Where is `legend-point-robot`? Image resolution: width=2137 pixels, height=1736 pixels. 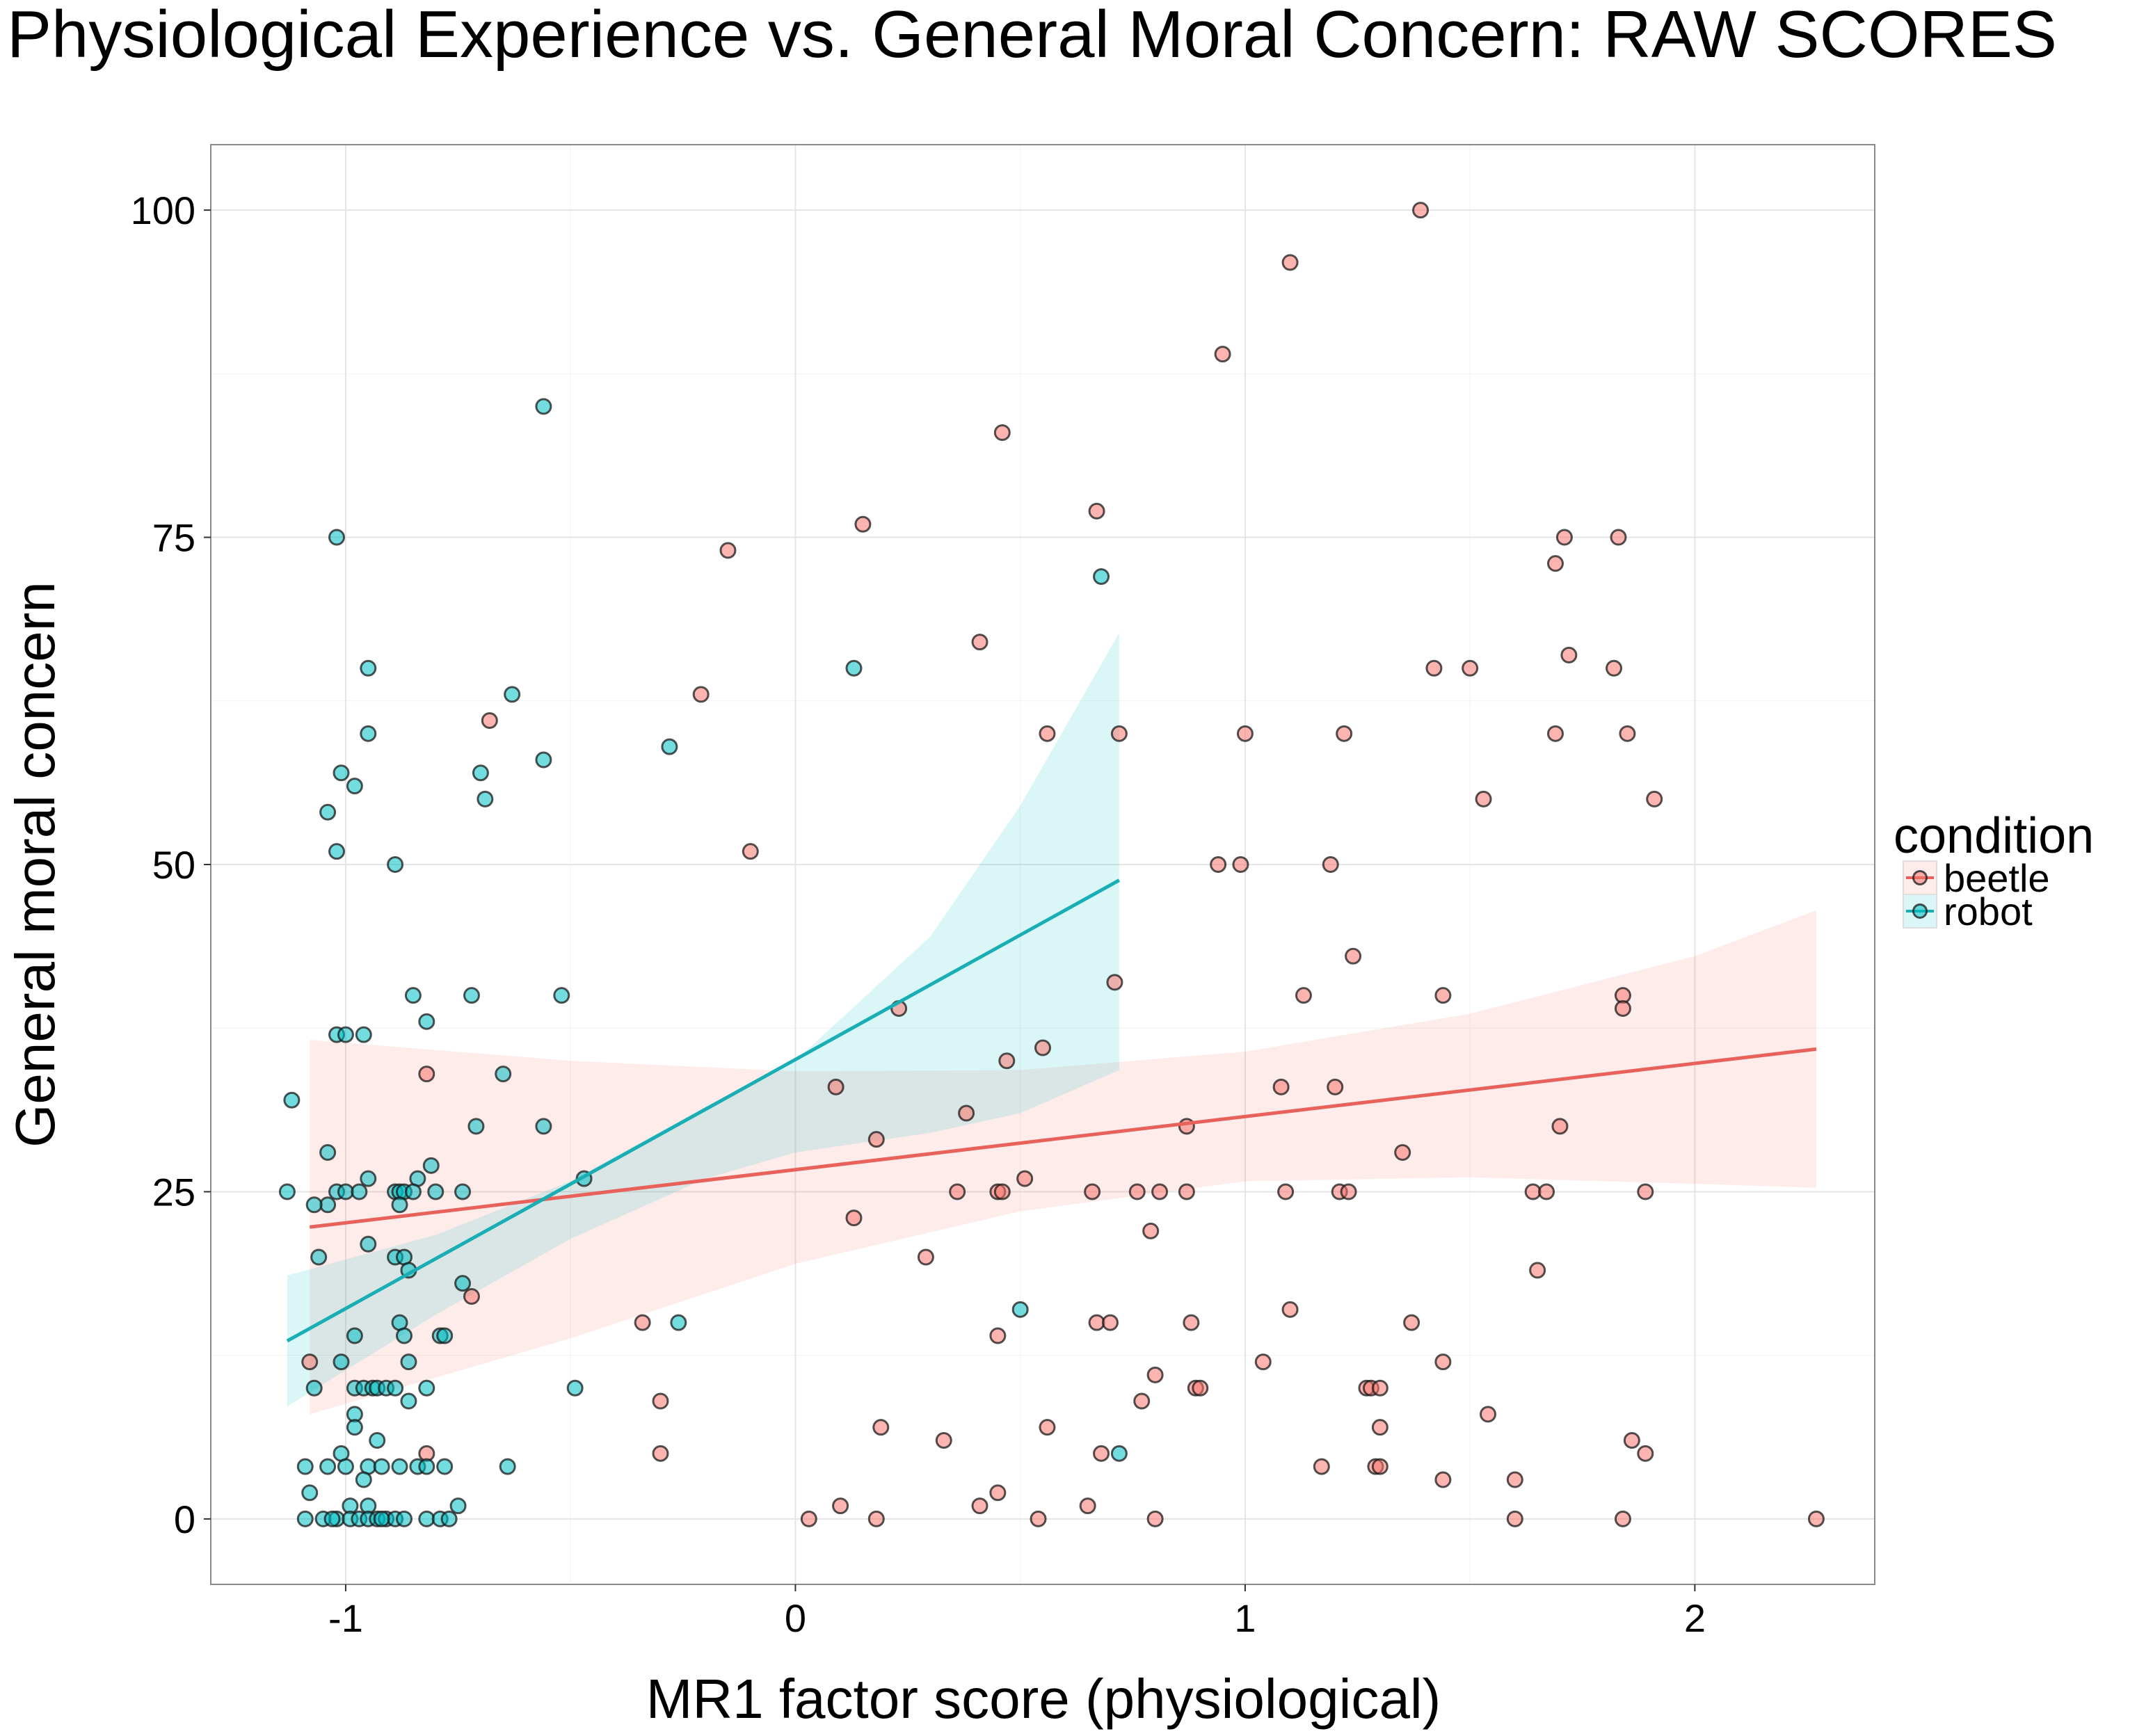 legend-point-robot is located at coordinates (1920, 911).